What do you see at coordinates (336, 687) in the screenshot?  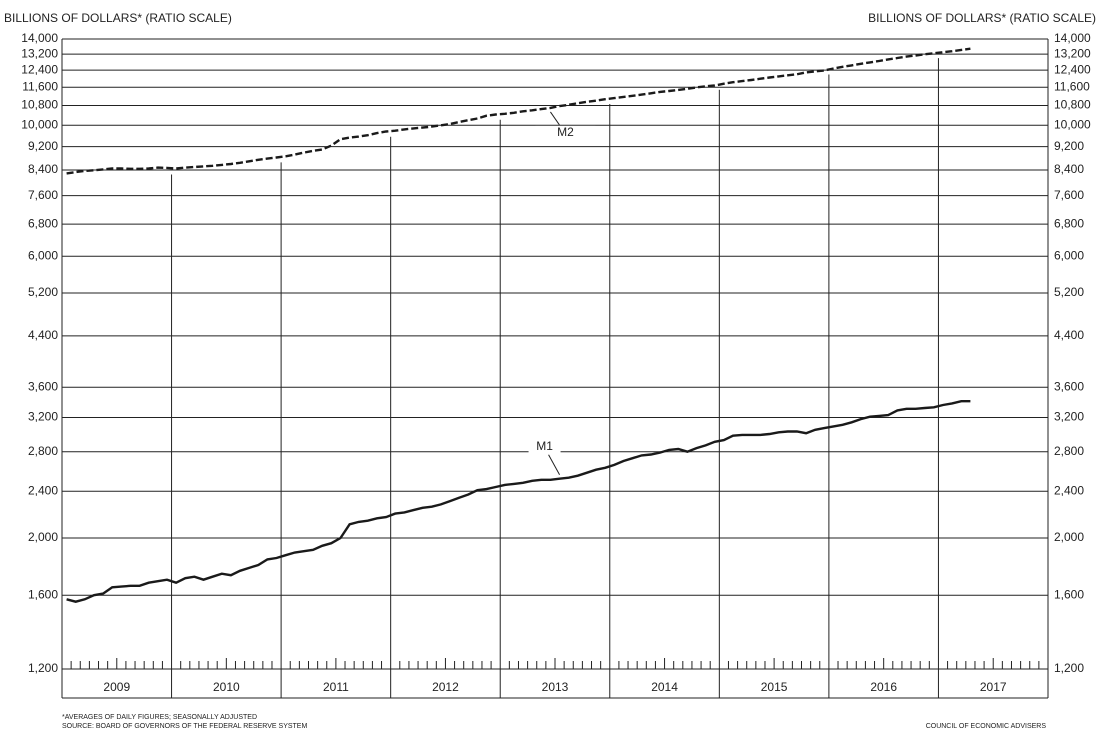 I see `x-tick-label: 2011` at bounding box center [336, 687].